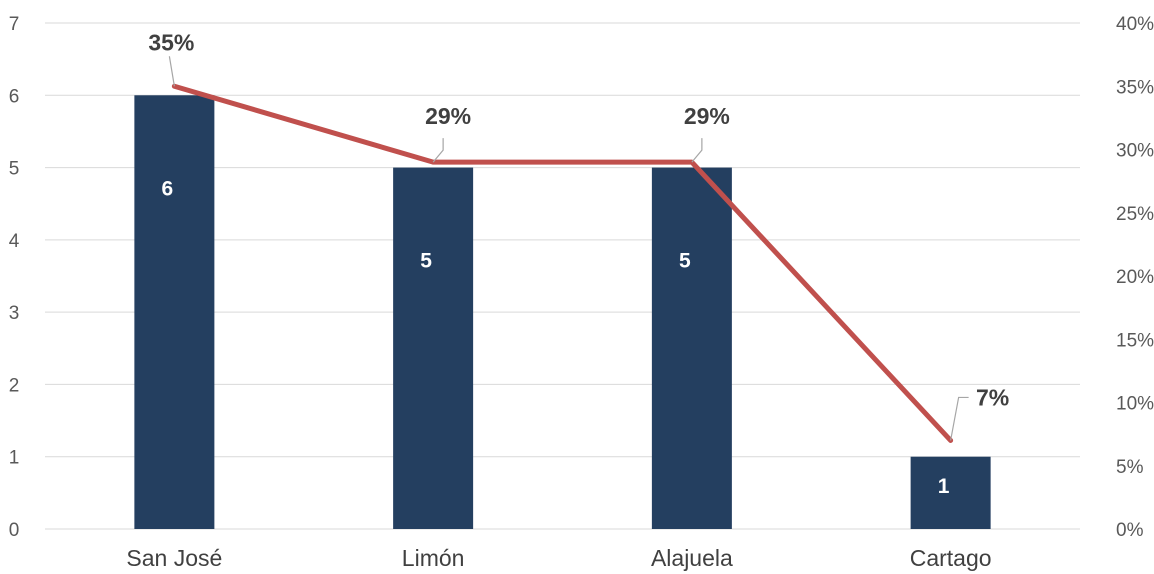  What do you see at coordinates (174, 558) in the screenshot?
I see `category-label: San José` at bounding box center [174, 558].